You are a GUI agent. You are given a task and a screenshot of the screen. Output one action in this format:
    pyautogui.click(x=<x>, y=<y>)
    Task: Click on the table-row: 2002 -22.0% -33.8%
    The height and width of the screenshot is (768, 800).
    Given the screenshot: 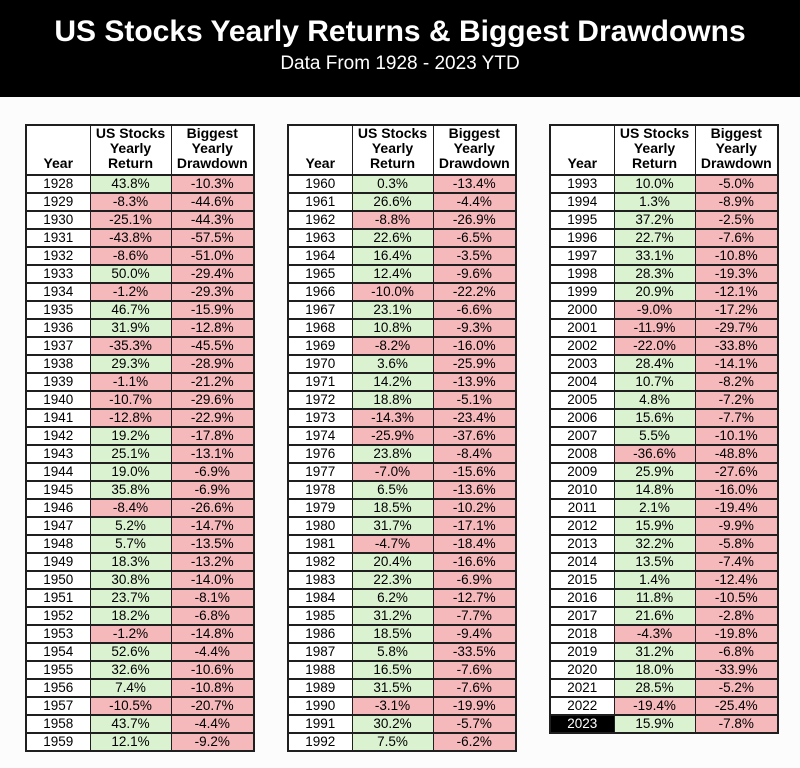 What is the action you would take?
    pyautogui.click(x=664, y=346)
    